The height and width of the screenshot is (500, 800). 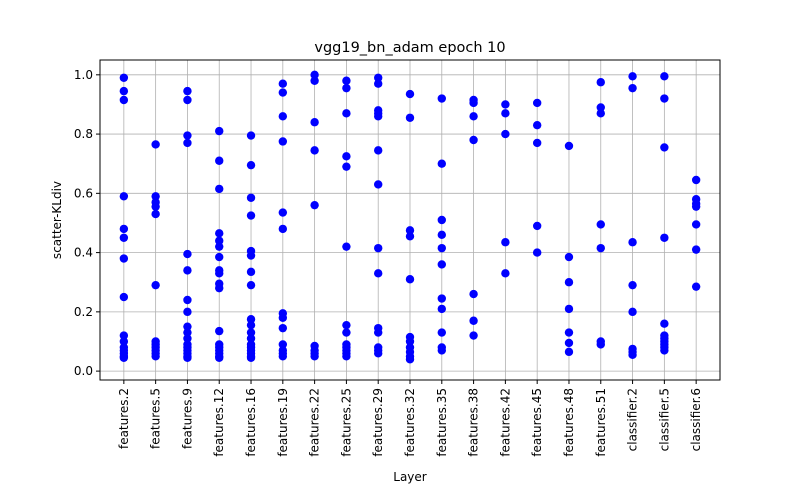 What do you see at coordinates (83, 75) in the screenshot?
I see `y-tick-label: 1.0` at bounding box center [83, 75].